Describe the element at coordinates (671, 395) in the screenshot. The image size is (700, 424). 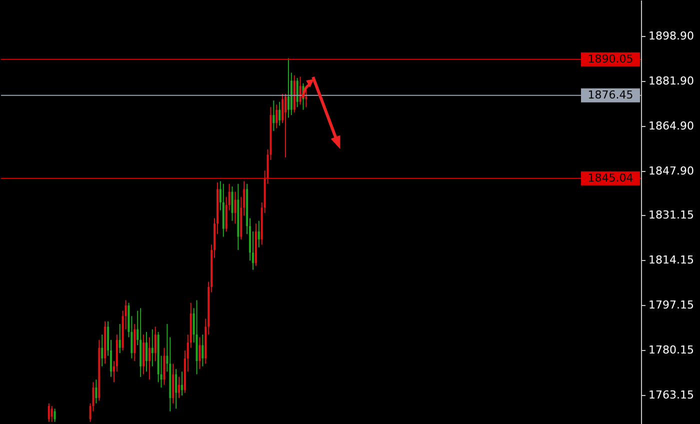
I see `y-tick-label: 1763.15` at that location.